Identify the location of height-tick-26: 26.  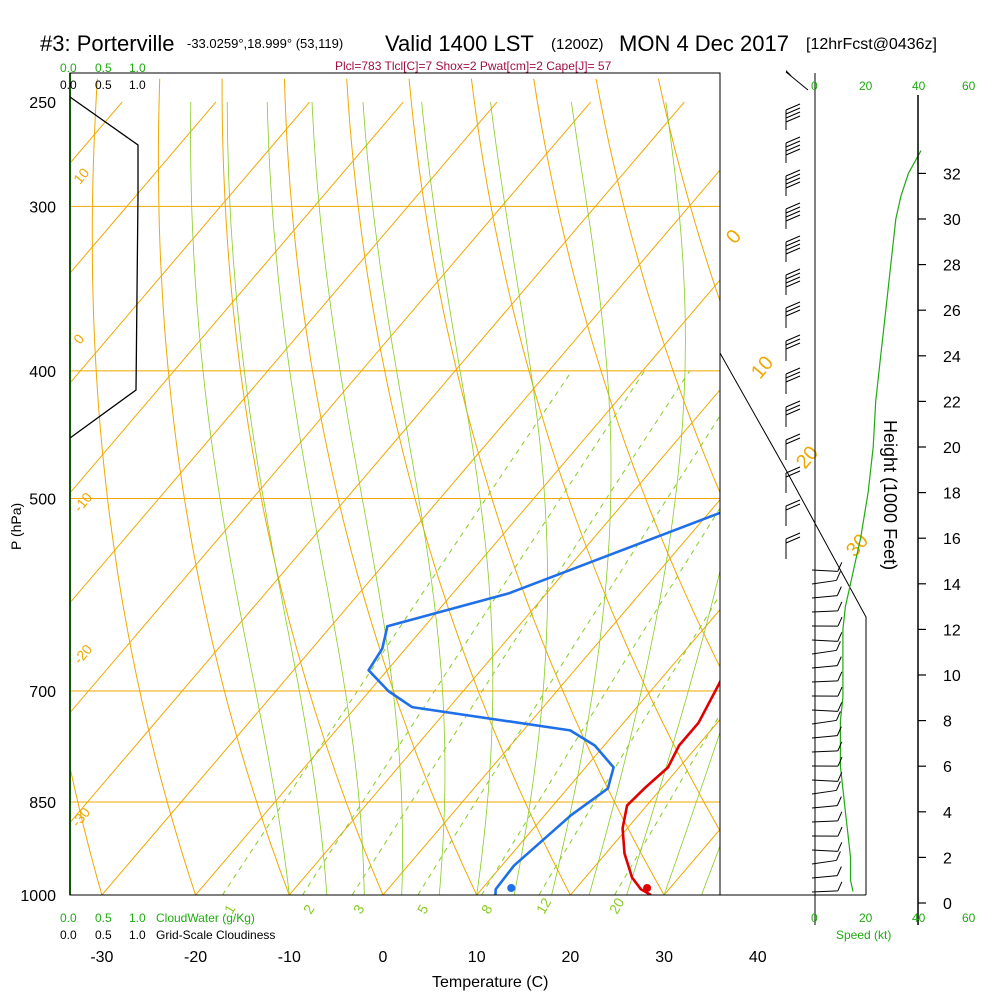
(952, 311).